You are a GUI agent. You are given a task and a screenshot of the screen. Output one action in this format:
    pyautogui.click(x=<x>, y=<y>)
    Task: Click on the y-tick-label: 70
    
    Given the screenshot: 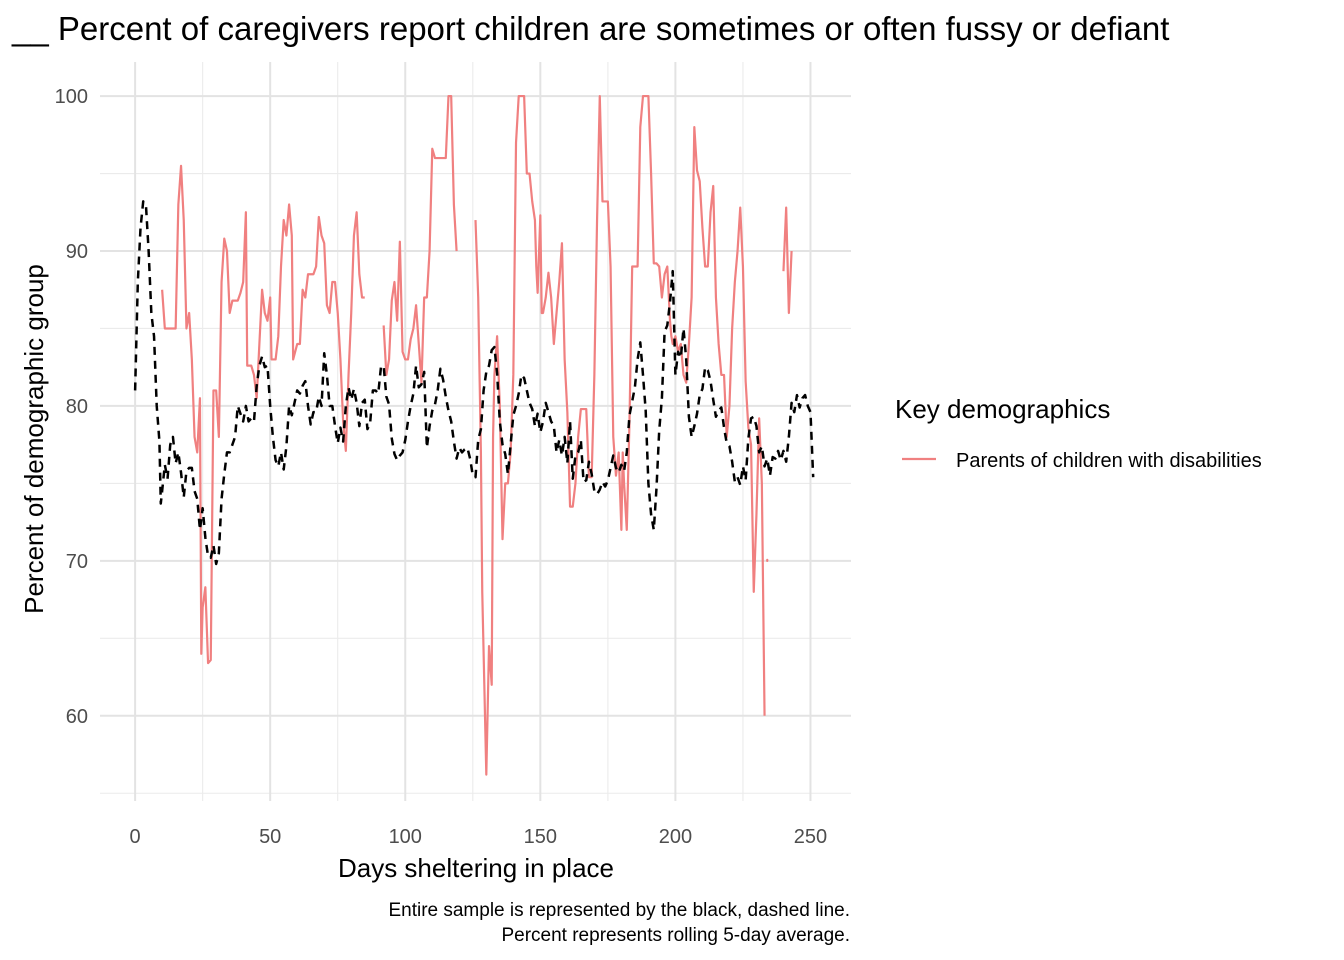 What is the action you would take?
    pyautogui.click(x=77, y=562)
    